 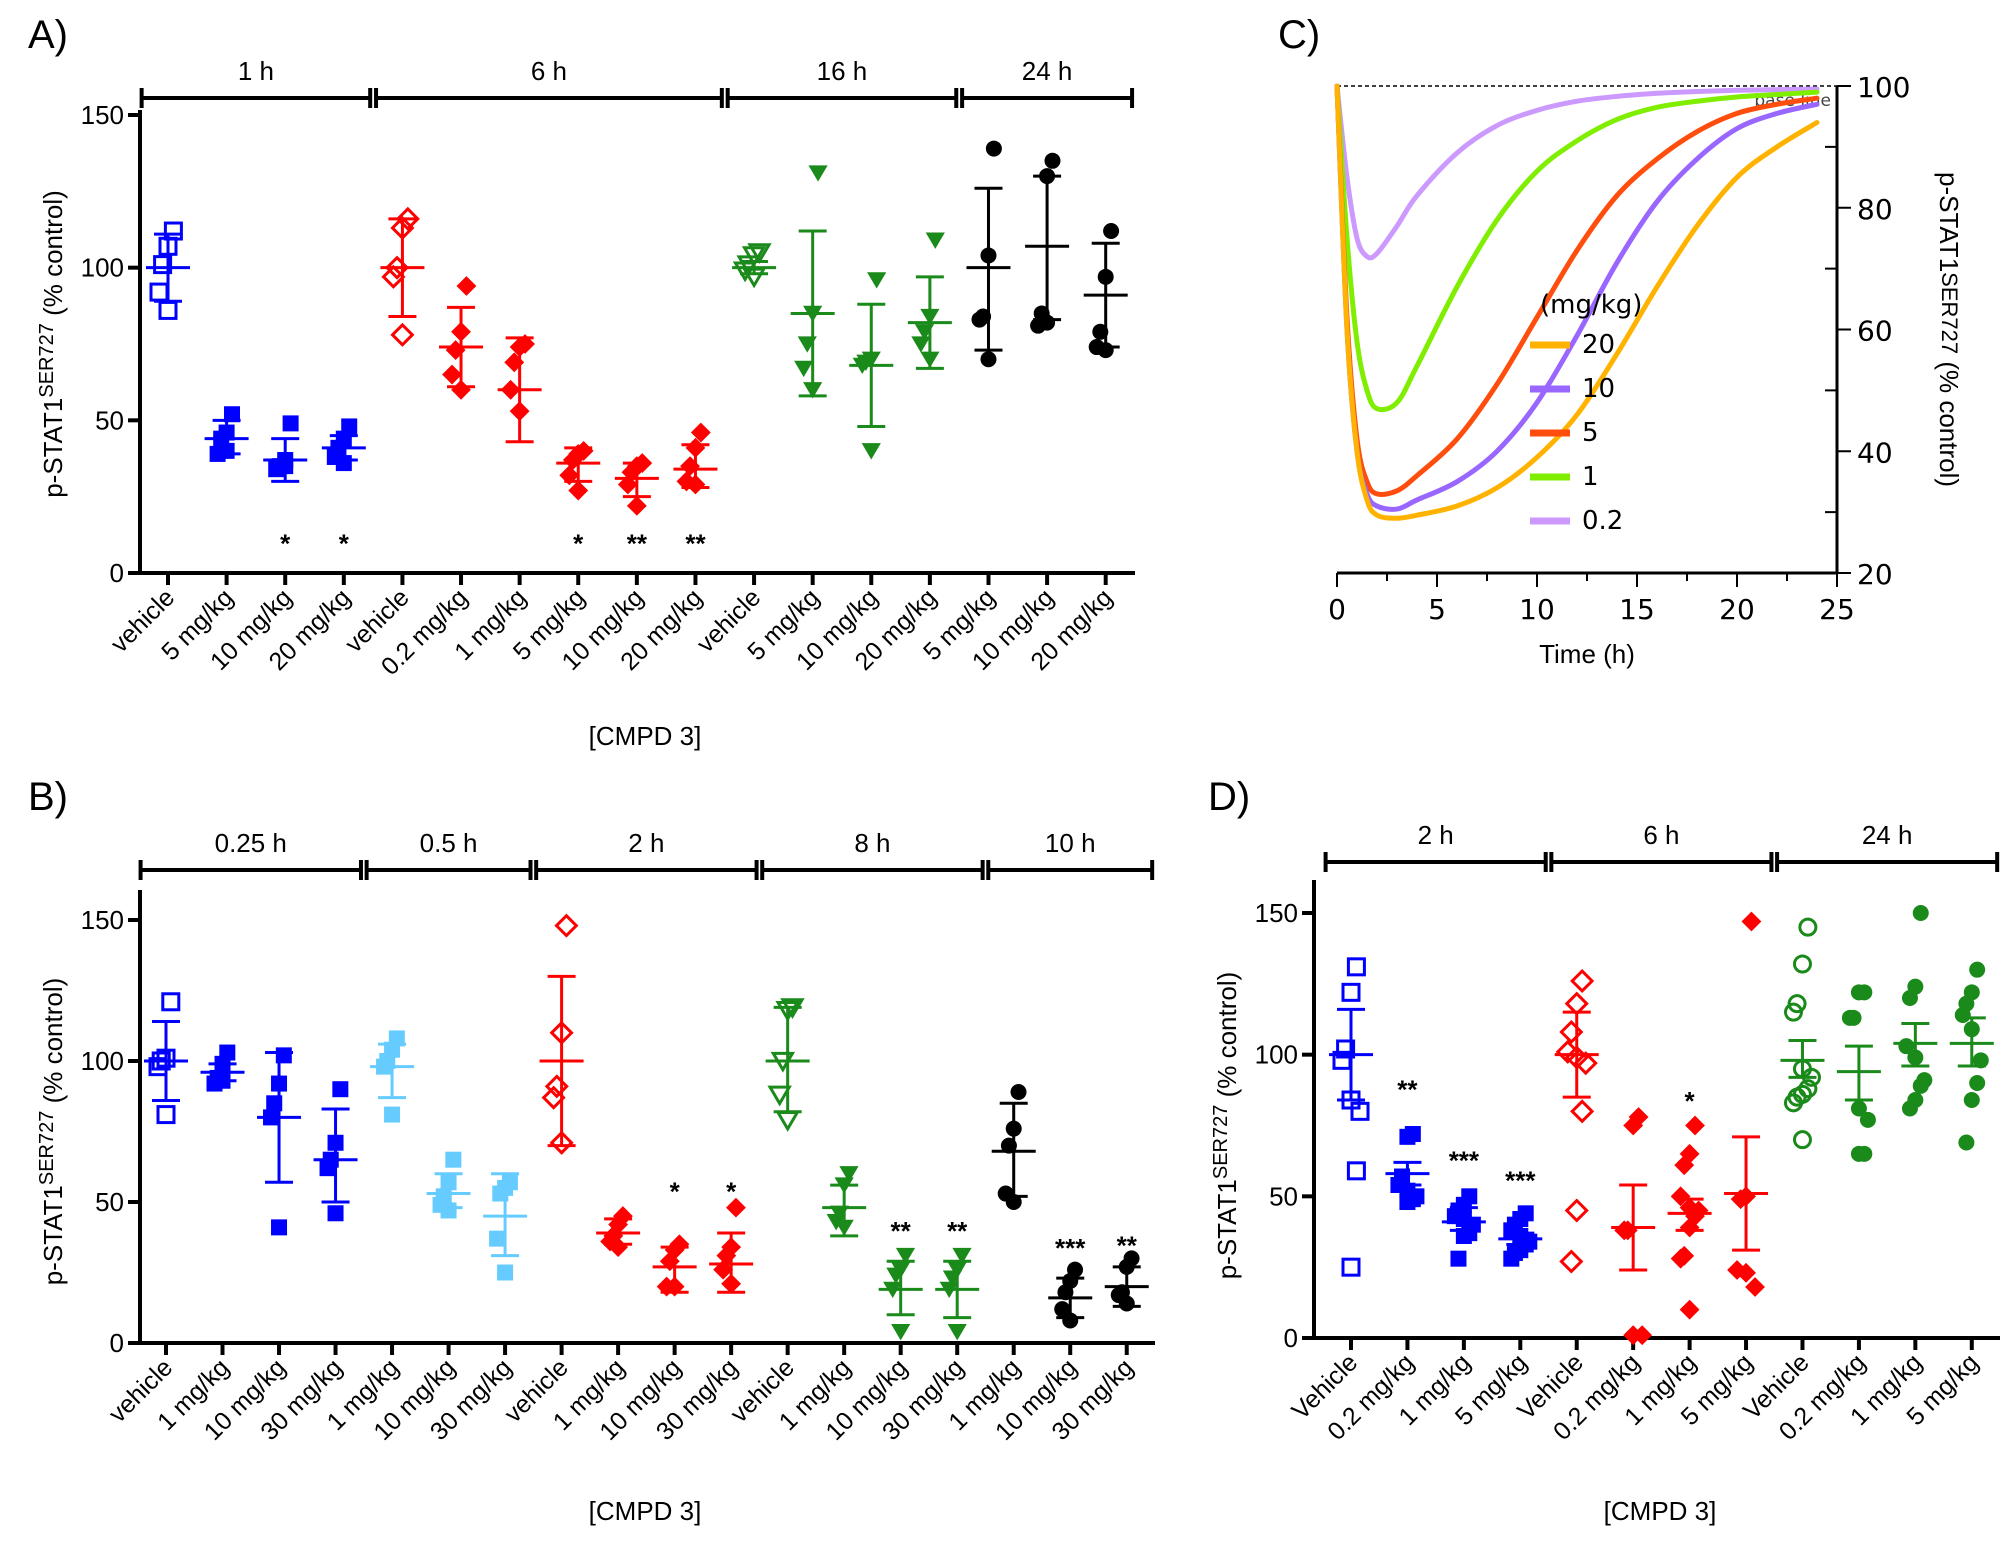 I want to click on y-tick-label: 20, so click(x=1875, y=574).